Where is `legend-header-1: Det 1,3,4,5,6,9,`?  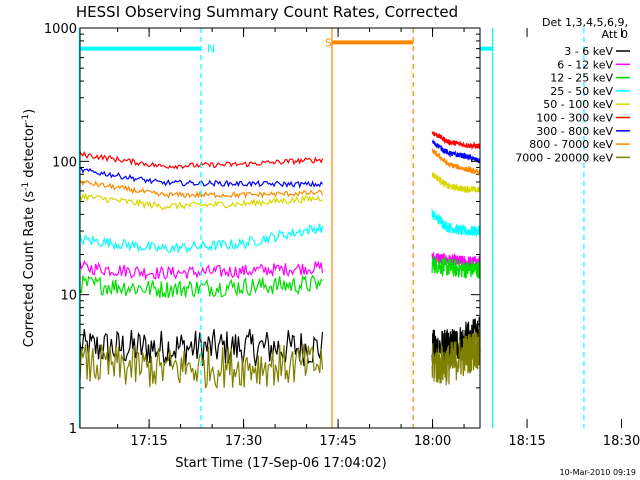 legend-header-1: Det 1,3,4,5,6,9, is located at coordinates (585, 22).